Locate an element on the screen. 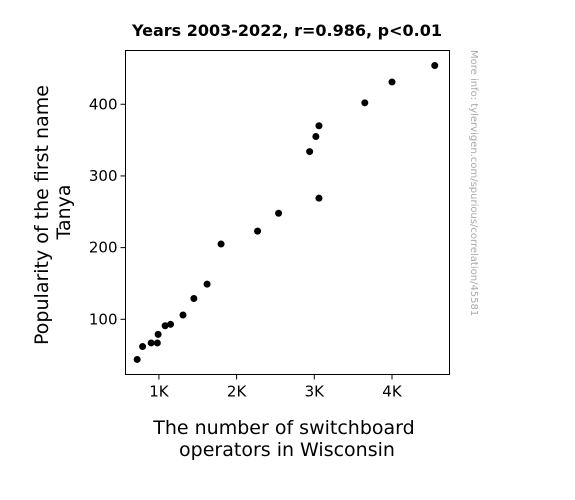 The width and height of the screenshot is (575, 500). chart-title: Years 2003-2022, r=0.986, p<0.01 is located at coordinates (286, 30).